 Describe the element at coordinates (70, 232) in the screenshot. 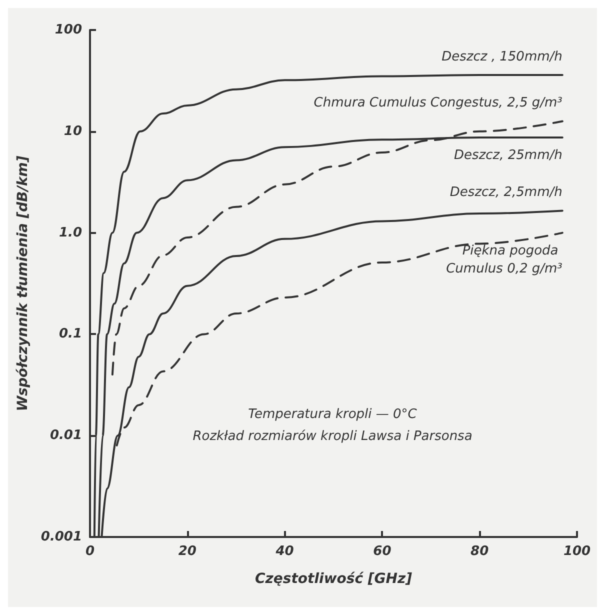

I see `y-tick-label: 1.0` at that location.